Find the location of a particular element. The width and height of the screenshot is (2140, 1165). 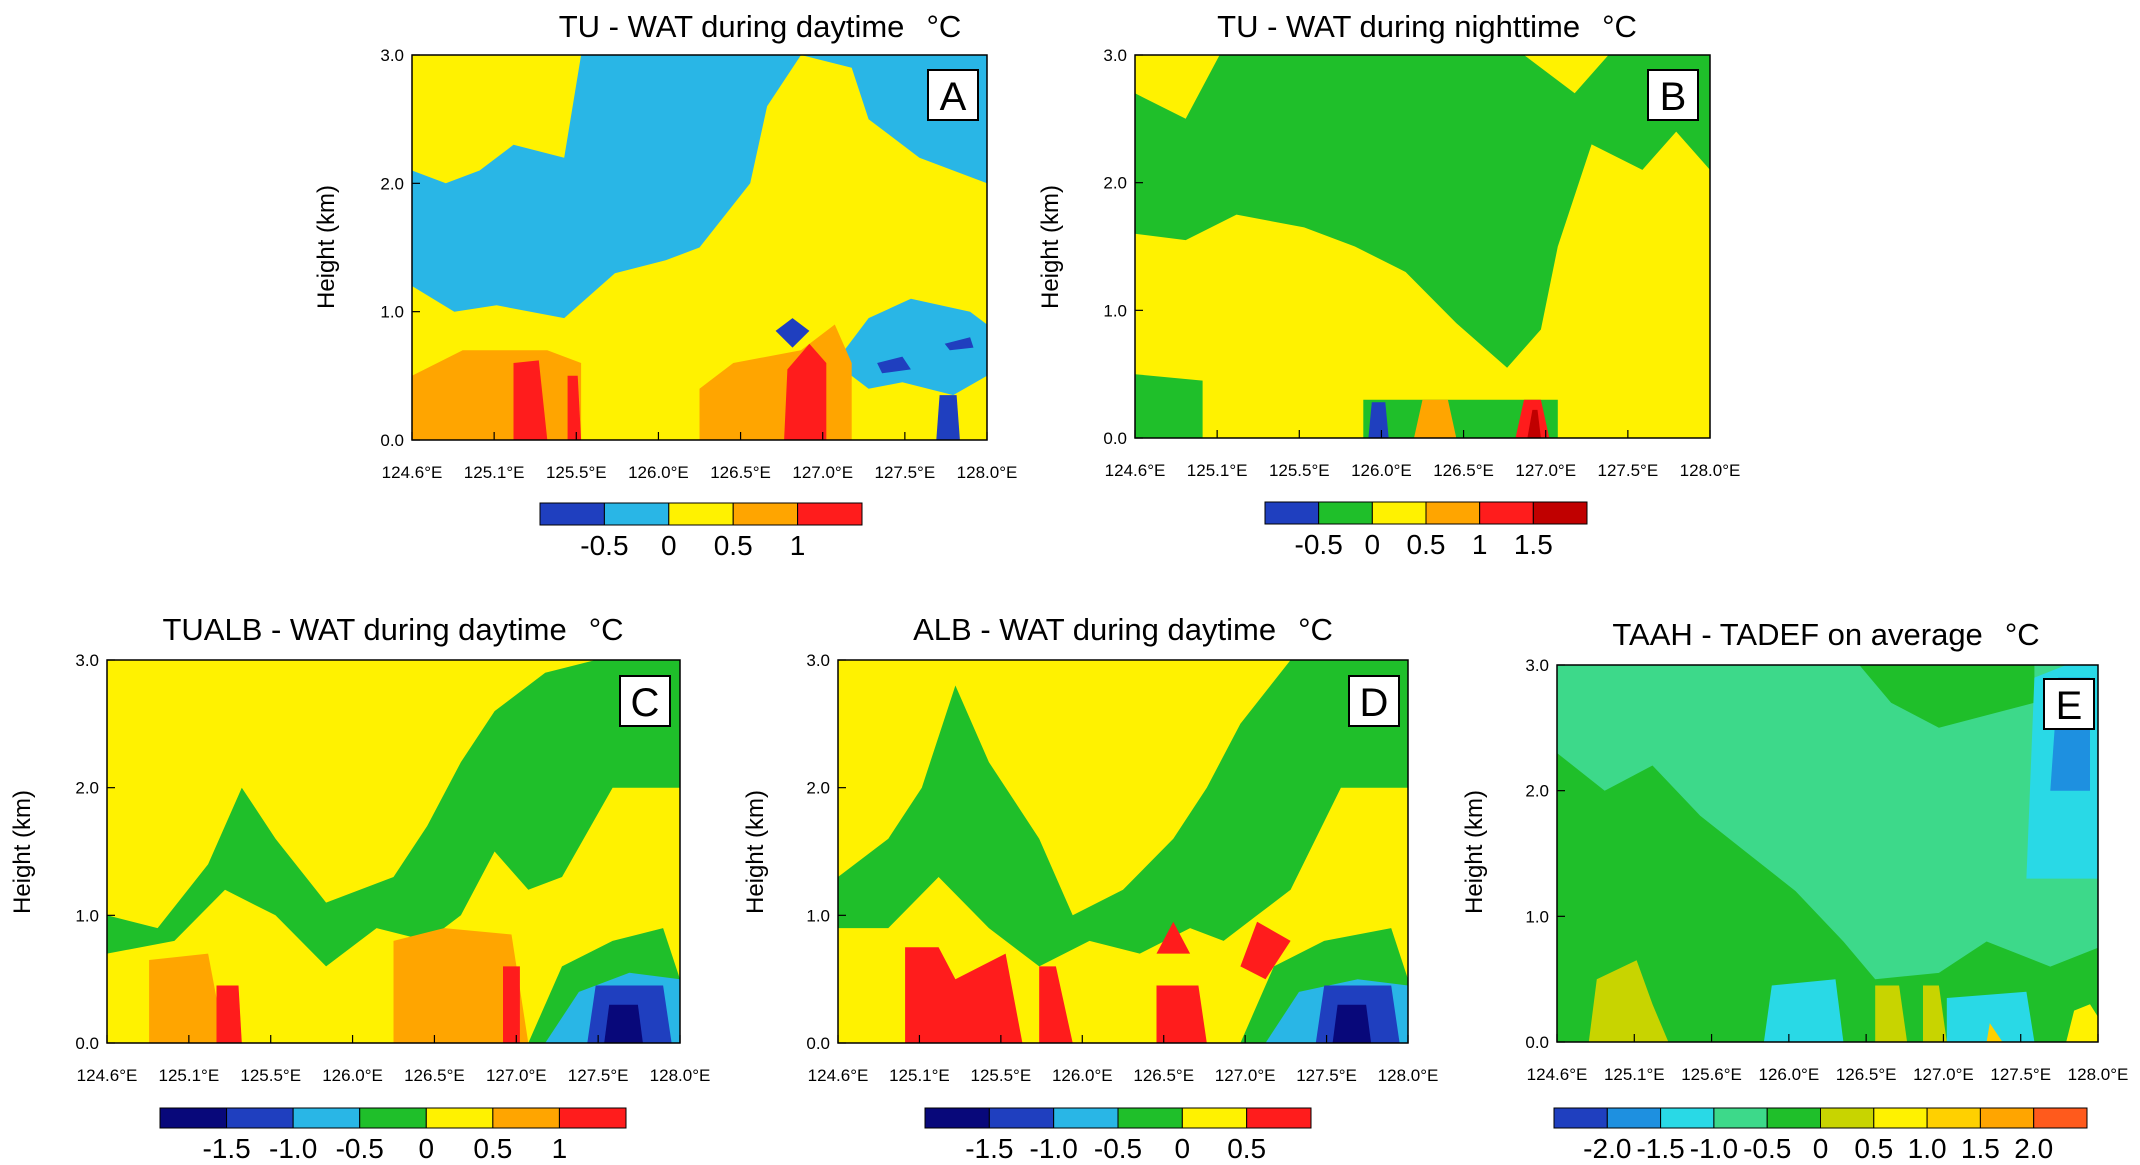

panel-c-colorbar-label-0: -1.5 is located at coordinates (226, 1148).